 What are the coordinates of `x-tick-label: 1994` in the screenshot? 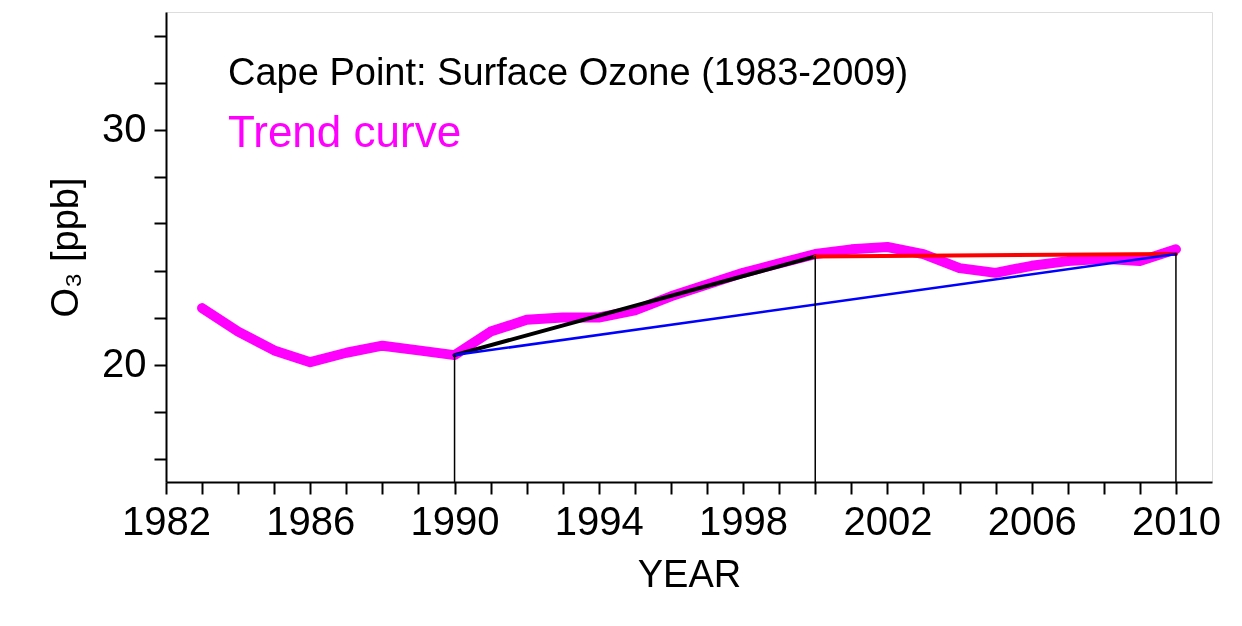 It's located at (599, 520).